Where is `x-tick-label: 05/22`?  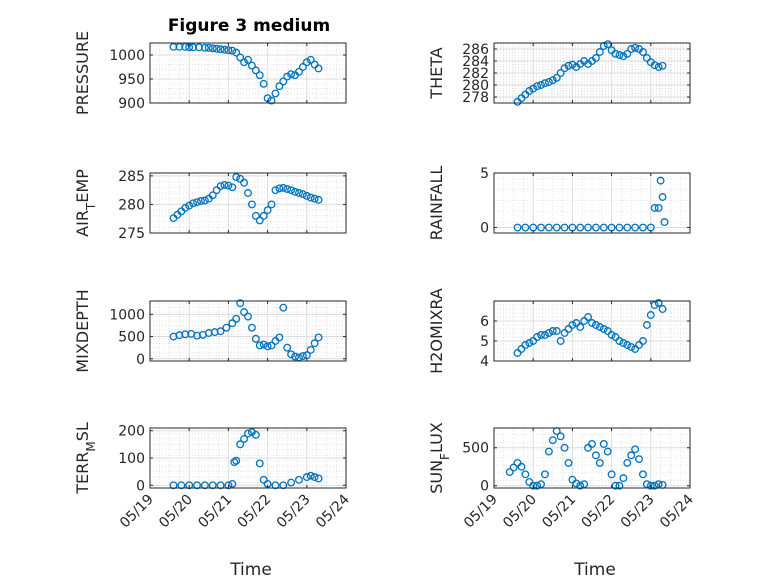 x-tick-label: 05/22 is located at coordinates (255, 512).